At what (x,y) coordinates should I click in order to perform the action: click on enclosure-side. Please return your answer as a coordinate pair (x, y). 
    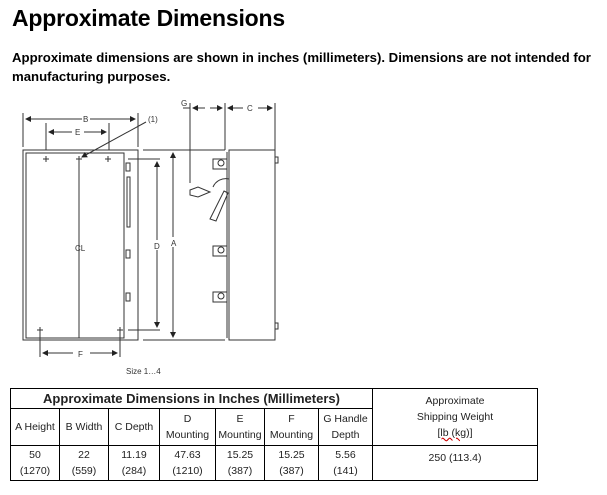
    Looking at the image, I should click on (252, 245).